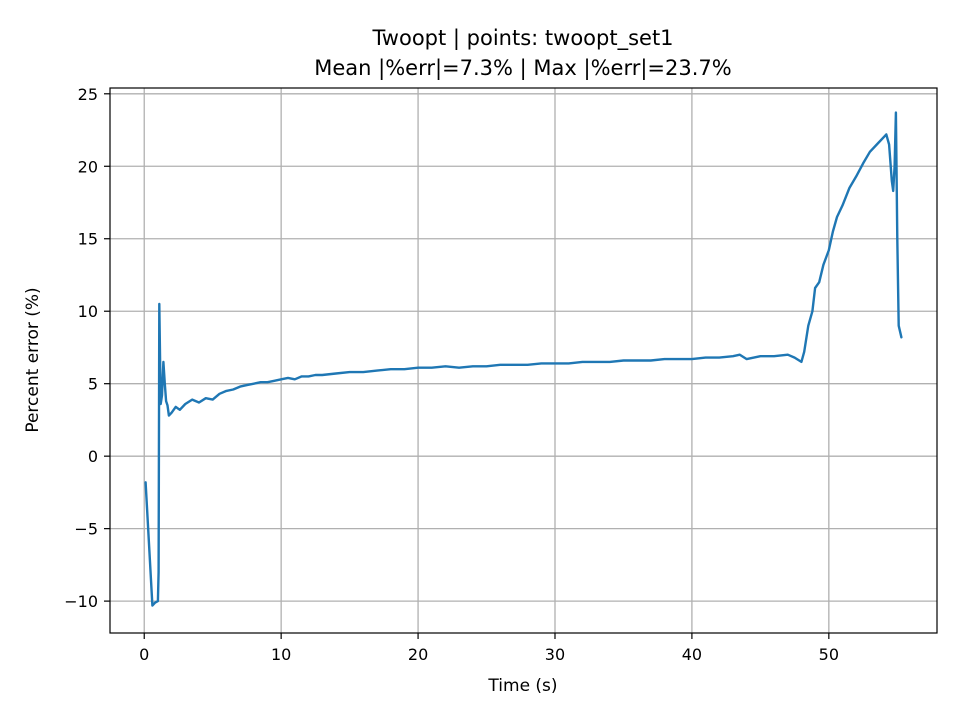 The image size is (960, 720). I want to click on chart-subtitle: Mean |%err|=7.3% | Max |%err|=23.7%, so click(523, 68).